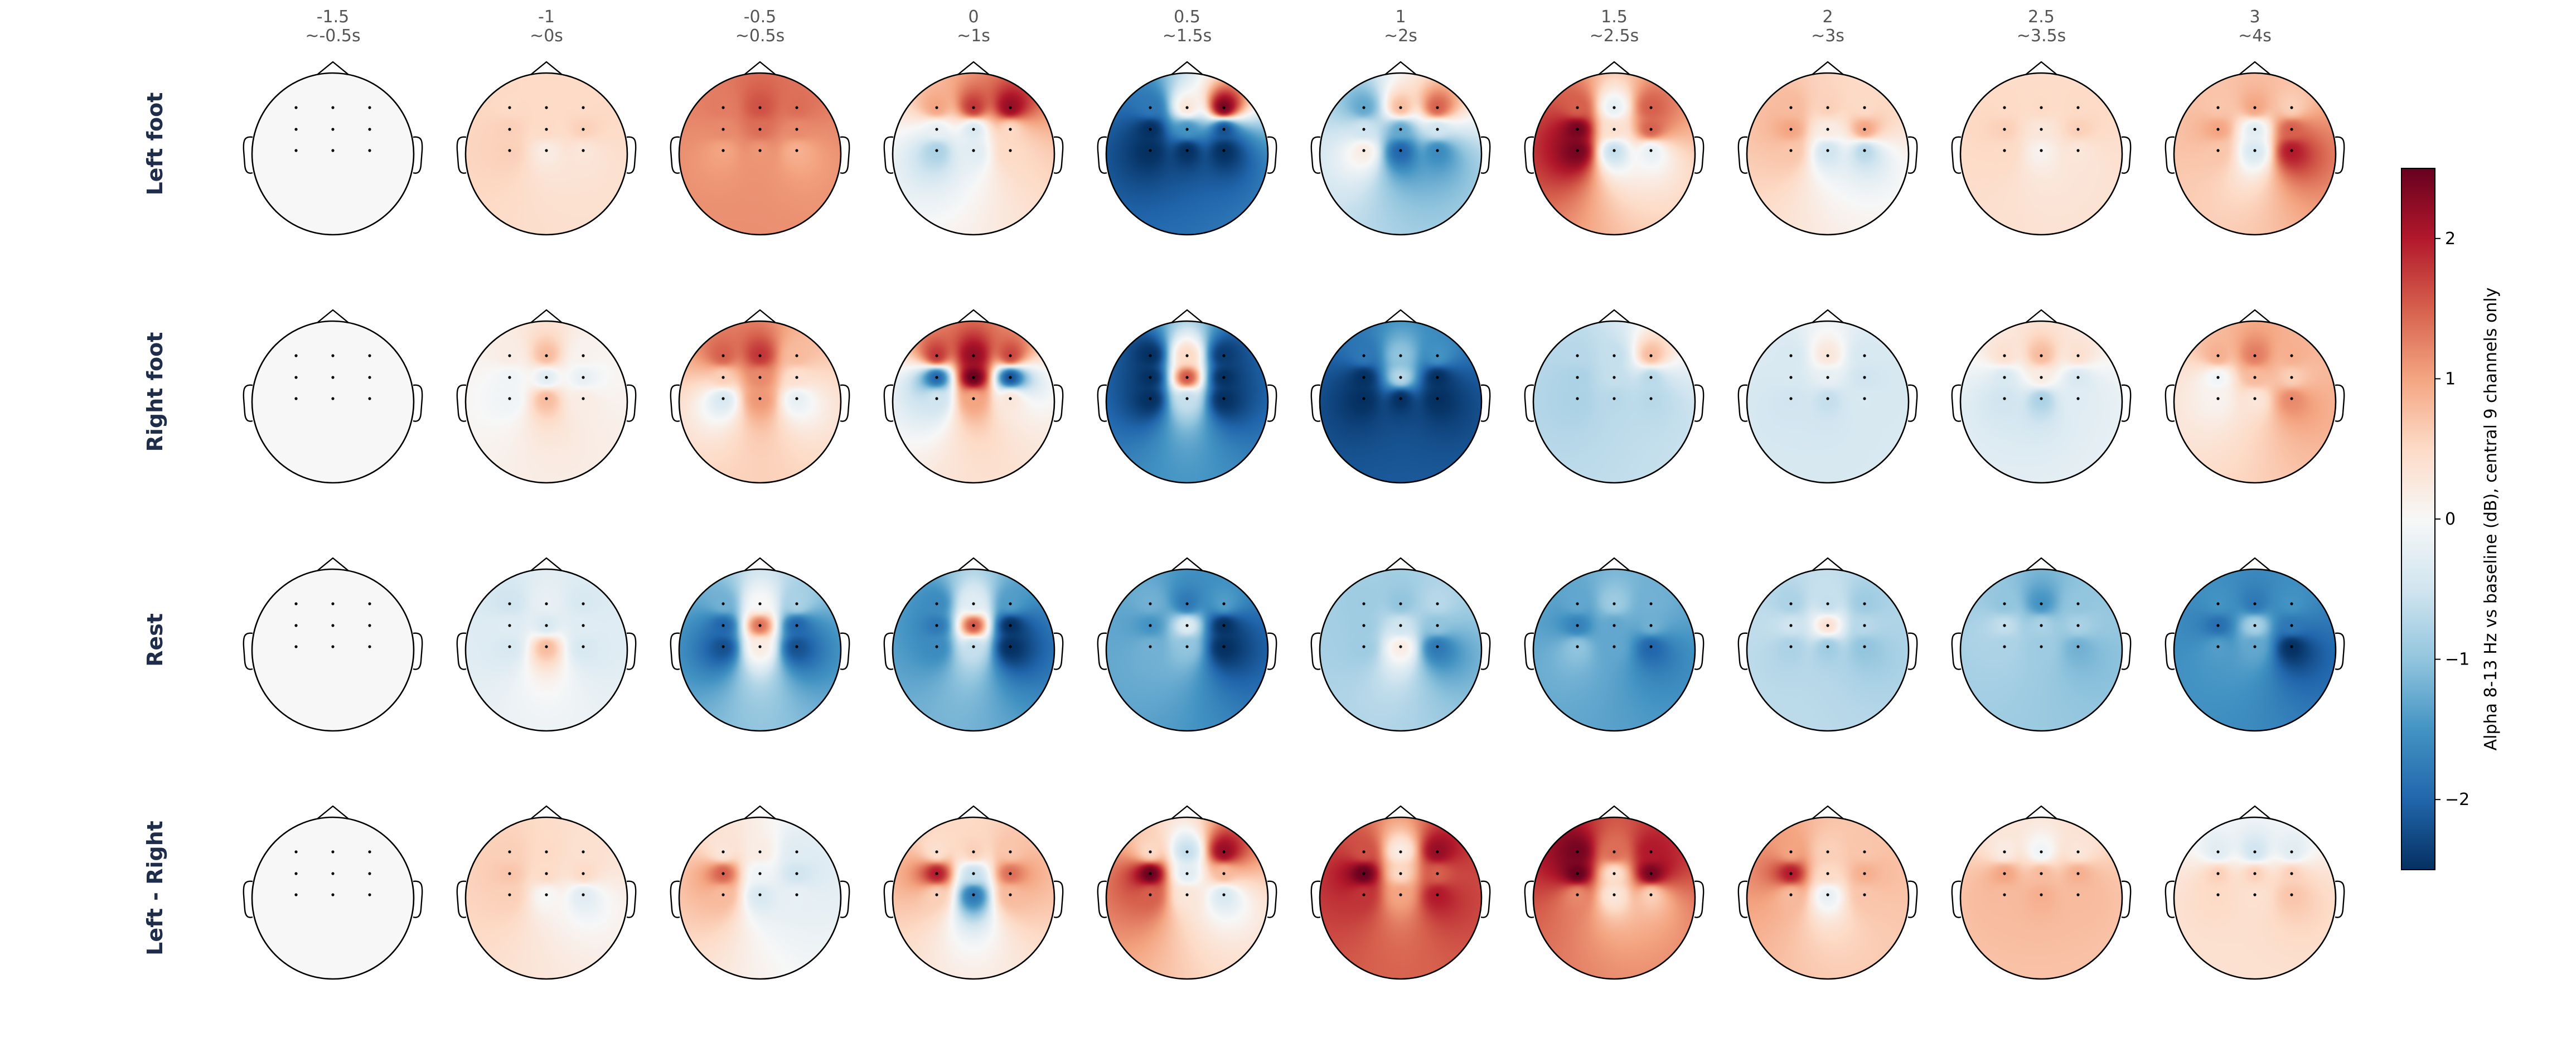 The width and height of the screenshot is (2576, 1057). Describe the element at coordinates (2457, 800) in the screenshot. I see `colorbar-tick-label: −2` at that location.